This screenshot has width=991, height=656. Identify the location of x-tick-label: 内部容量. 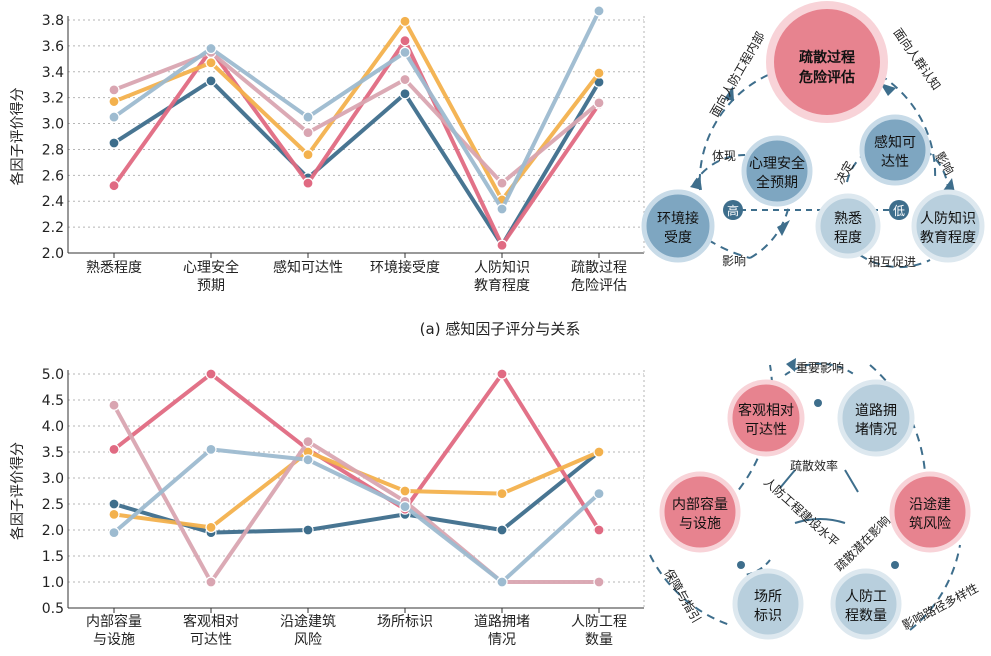
(114, 621).